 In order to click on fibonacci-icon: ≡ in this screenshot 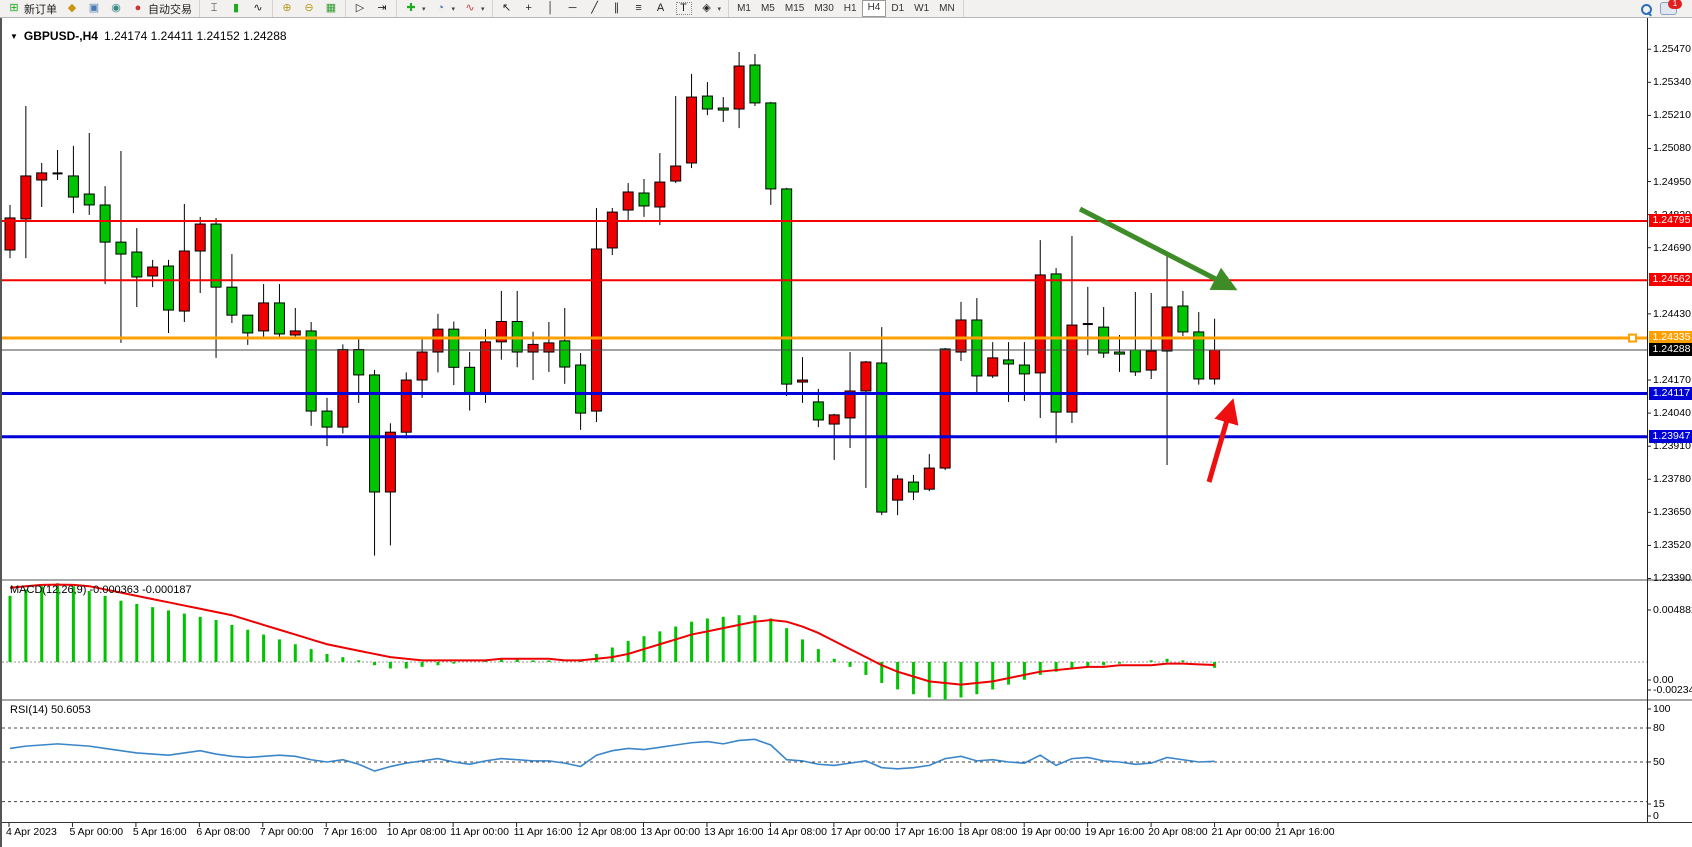, I will do `click(638, 8)`.